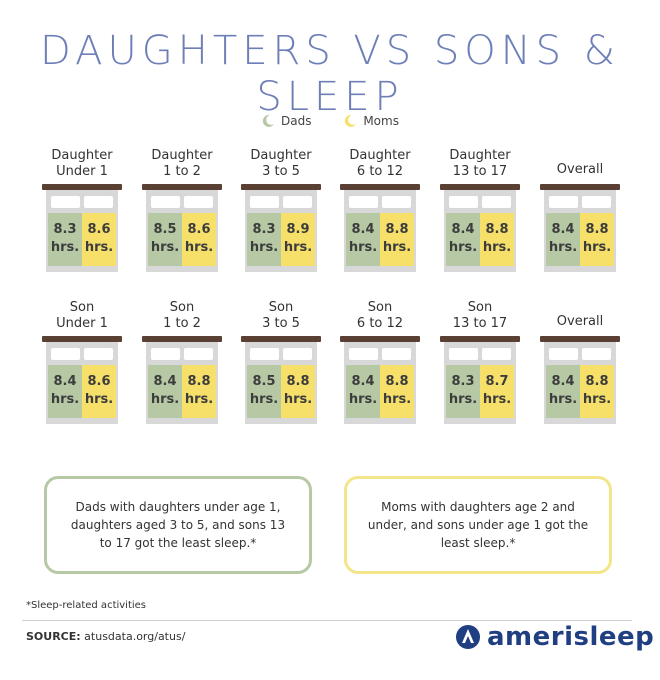  Describe the element at coordinates (380, 163) in the screenshot. I see `category-label: Daughter 6 to 12` at that location.